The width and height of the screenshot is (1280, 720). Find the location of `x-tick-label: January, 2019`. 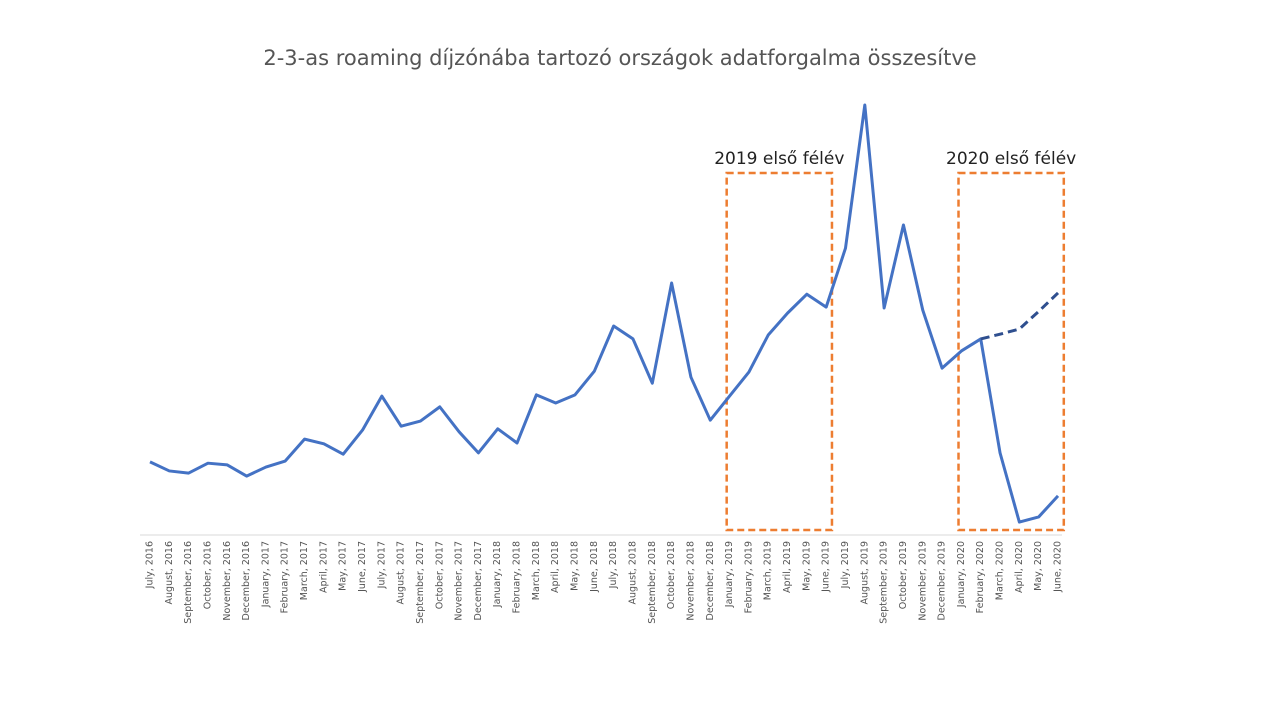

x-tick-label: January, 2019 is located at coordinates (729, 574).